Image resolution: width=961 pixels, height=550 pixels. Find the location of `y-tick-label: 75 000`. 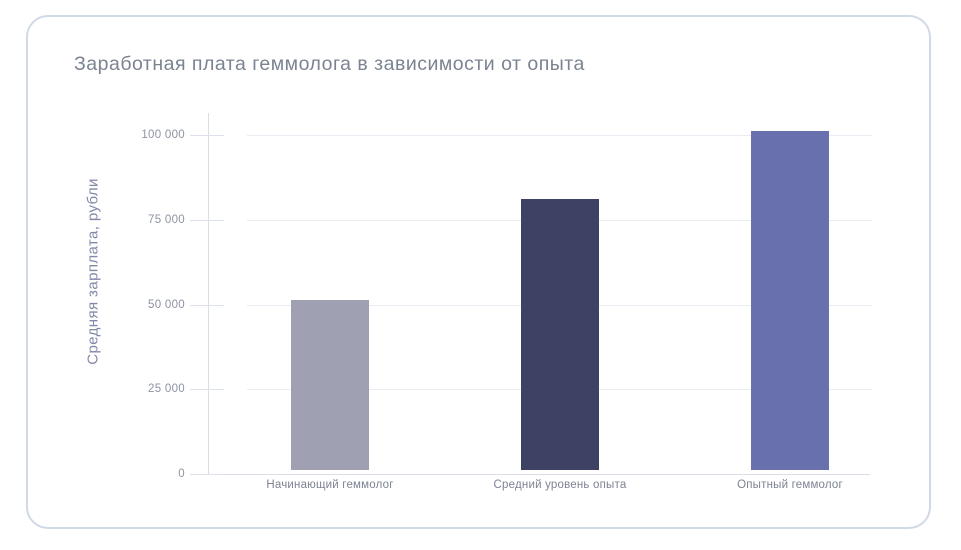

y-tick-label: 75 000 is located at coordinates (166, 220).